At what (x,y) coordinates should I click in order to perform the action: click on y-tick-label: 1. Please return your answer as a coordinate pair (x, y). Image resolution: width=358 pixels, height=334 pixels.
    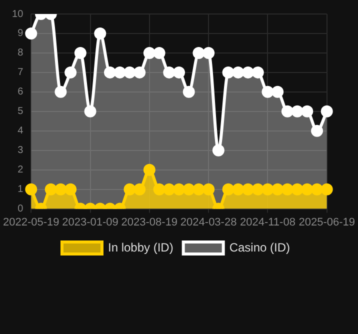
    Looking at the image, I should click on (21, 190).